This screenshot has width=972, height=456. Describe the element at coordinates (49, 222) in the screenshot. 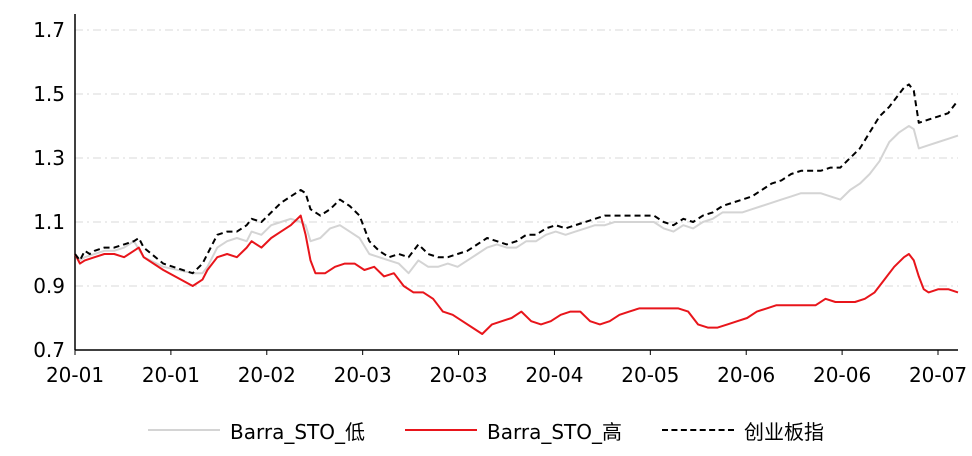

I see `y-tick-label: 1.1` at that location.